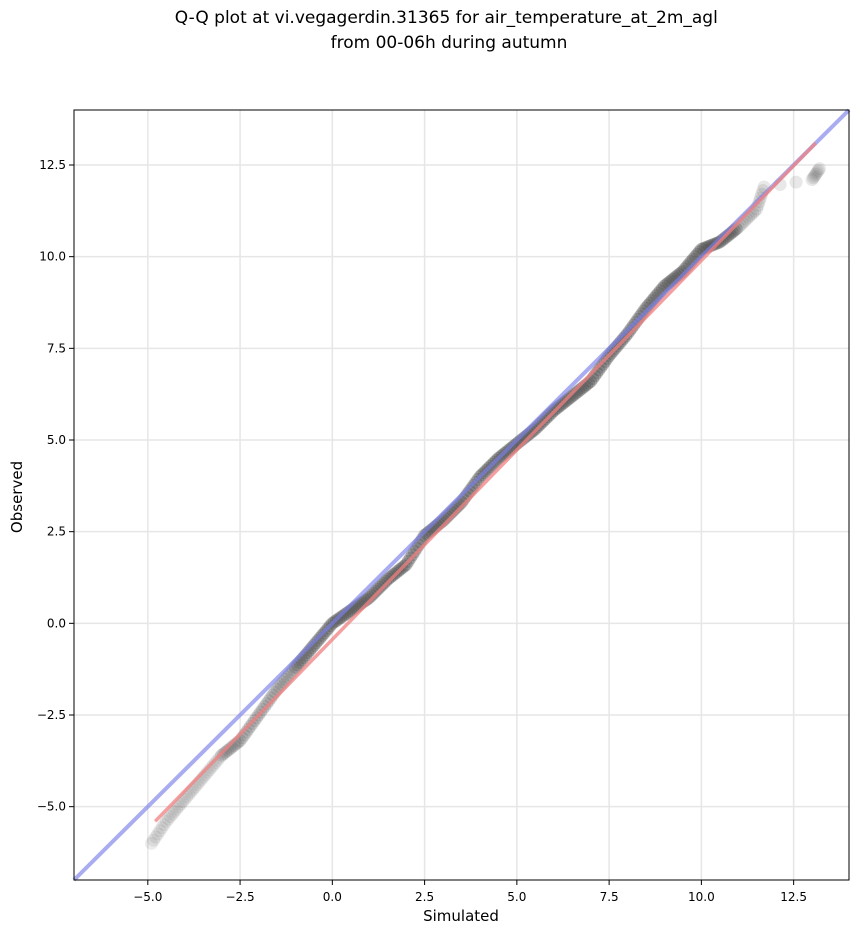 This screenshot has height=934, width=858. I want to click on x-tick-label: −2.5, so click(240, 897).